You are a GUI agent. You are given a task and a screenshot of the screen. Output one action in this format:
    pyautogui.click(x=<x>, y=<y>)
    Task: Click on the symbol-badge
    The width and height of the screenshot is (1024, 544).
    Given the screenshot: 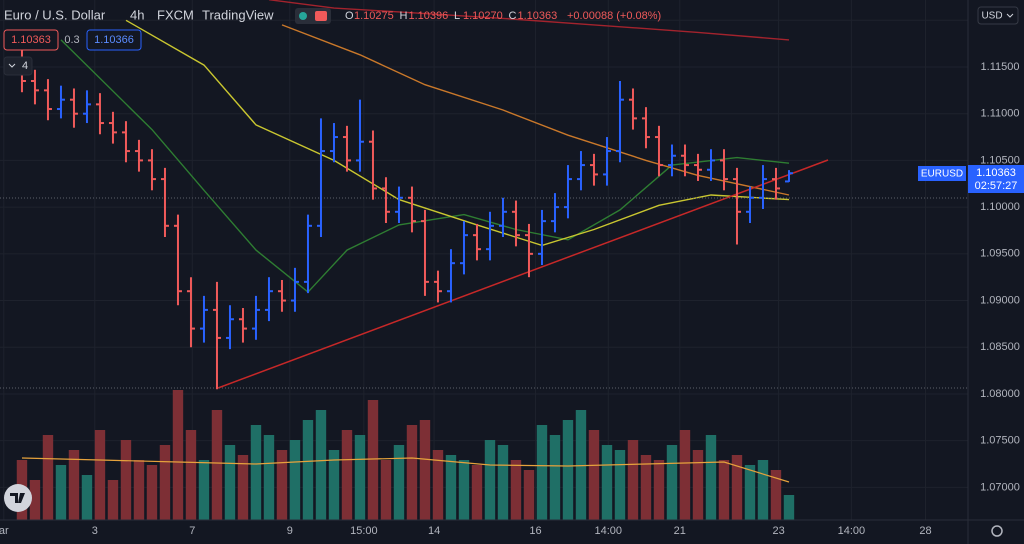 What is the action you would take?
    pyautogui.click(x=942, y=173)
    